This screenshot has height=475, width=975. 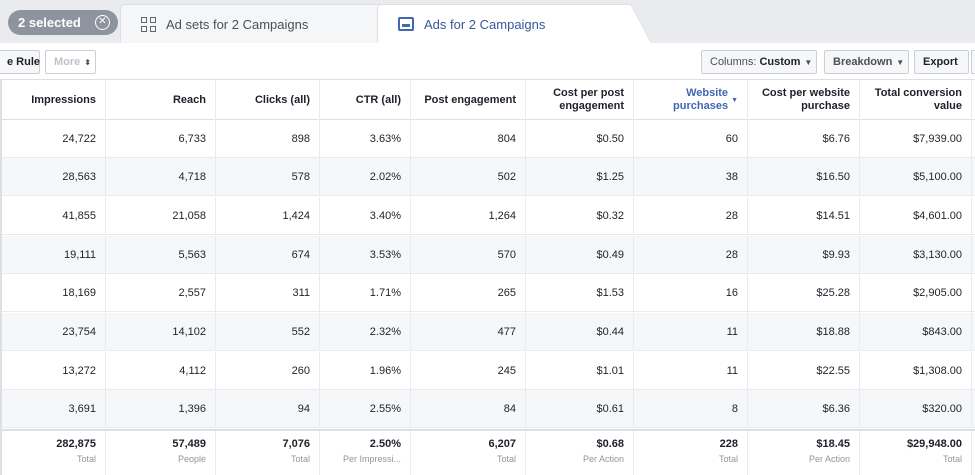 I want to click on cell-ctr-all: 1.96%, so click(x=365, y=370).